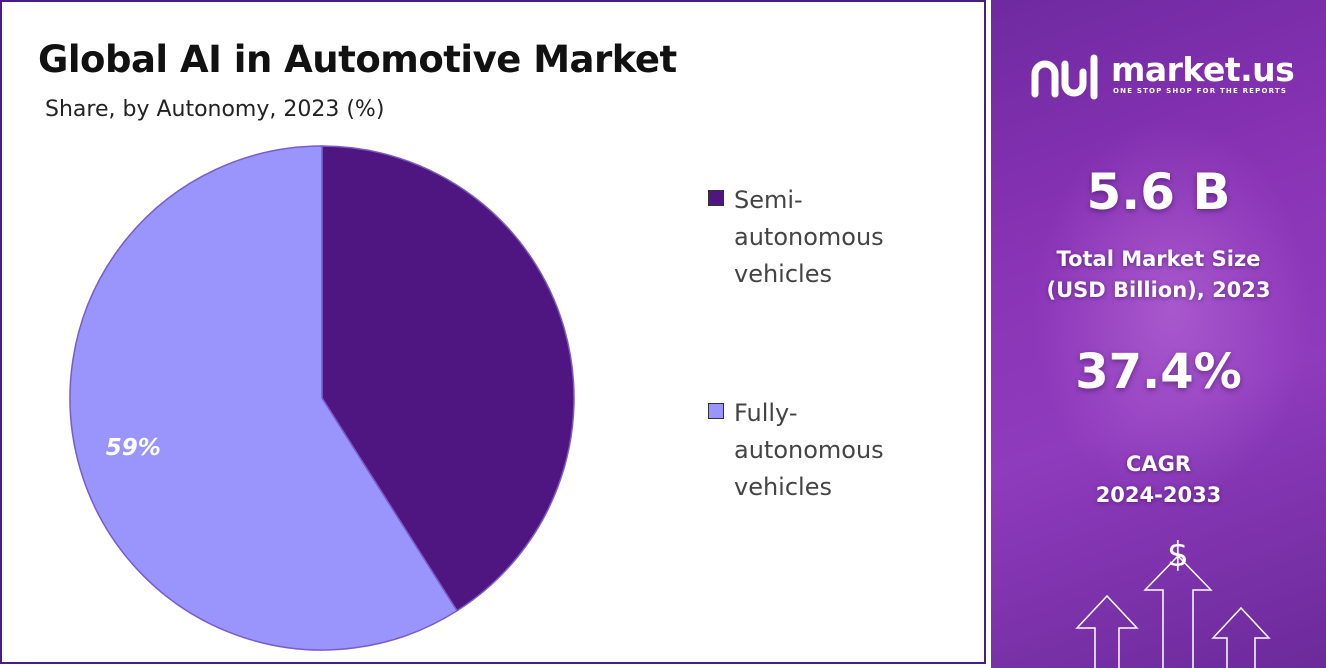  I want to click on market-size-label-line: (USD Billion), 2023, so click(1158, 290).